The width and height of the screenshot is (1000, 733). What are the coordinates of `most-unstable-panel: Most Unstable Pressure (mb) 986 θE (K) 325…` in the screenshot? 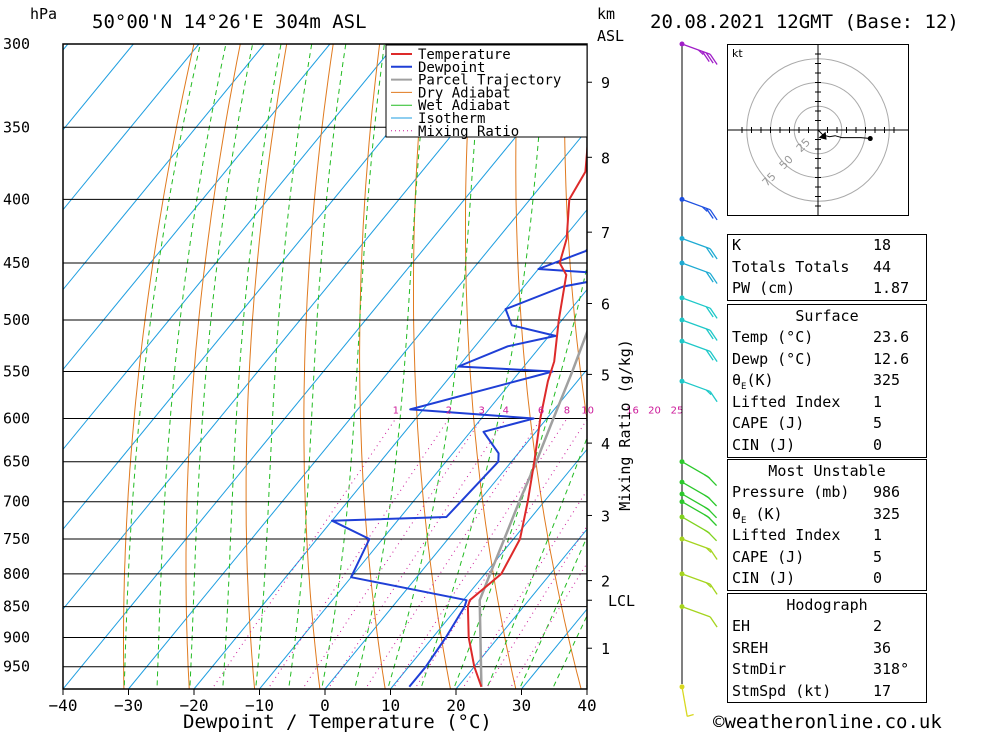 It's located at (827, 525).